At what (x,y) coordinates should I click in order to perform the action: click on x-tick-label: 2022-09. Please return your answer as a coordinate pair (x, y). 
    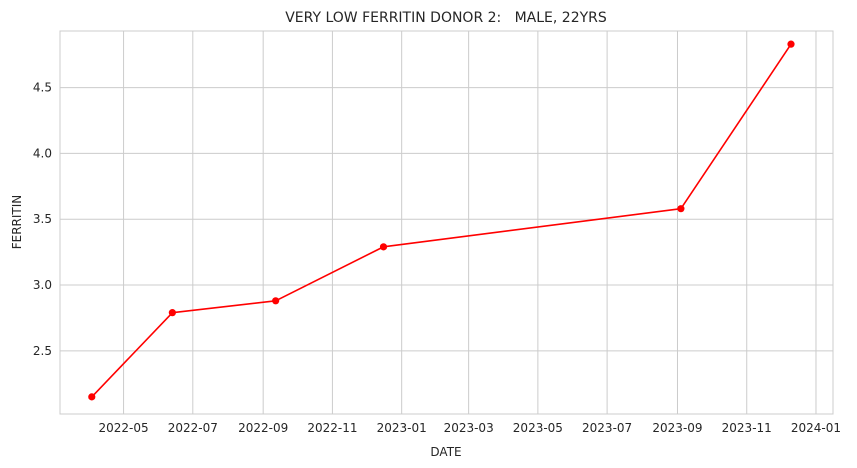
    Looking at the image, I should click on (263, 428).